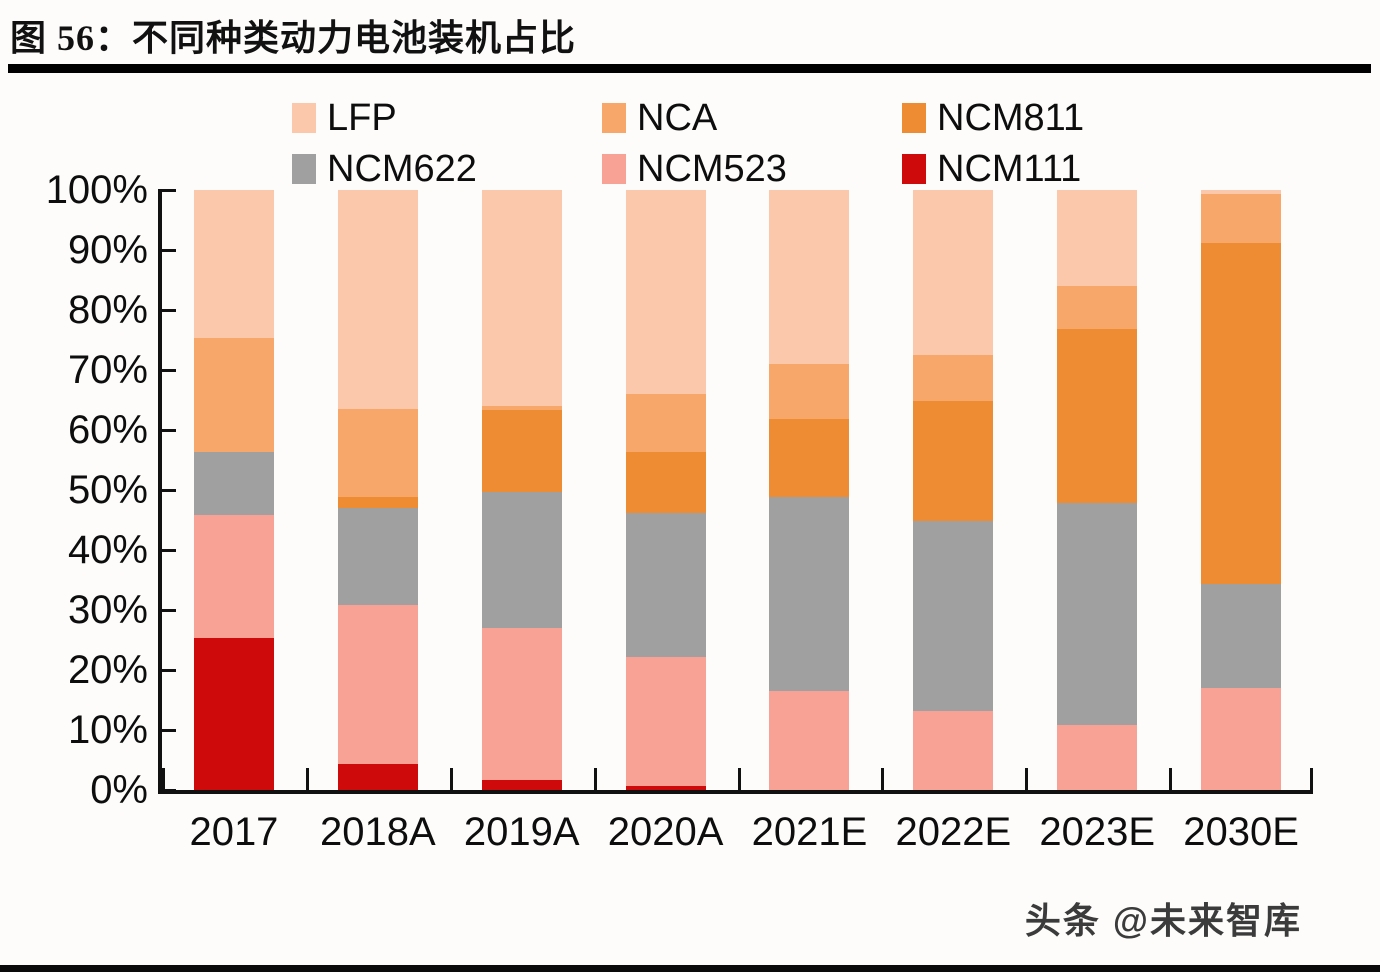 The image size is (1380, 972). I want to click on legend-item-label: NCA, so click(677, 117).